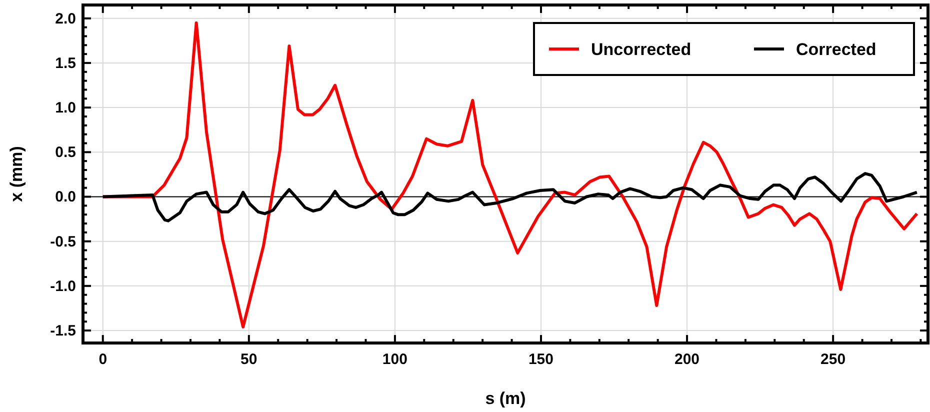 This screenshot has height=412, width=930. I want to click on x-tick-label: 200, so click(687, 359).